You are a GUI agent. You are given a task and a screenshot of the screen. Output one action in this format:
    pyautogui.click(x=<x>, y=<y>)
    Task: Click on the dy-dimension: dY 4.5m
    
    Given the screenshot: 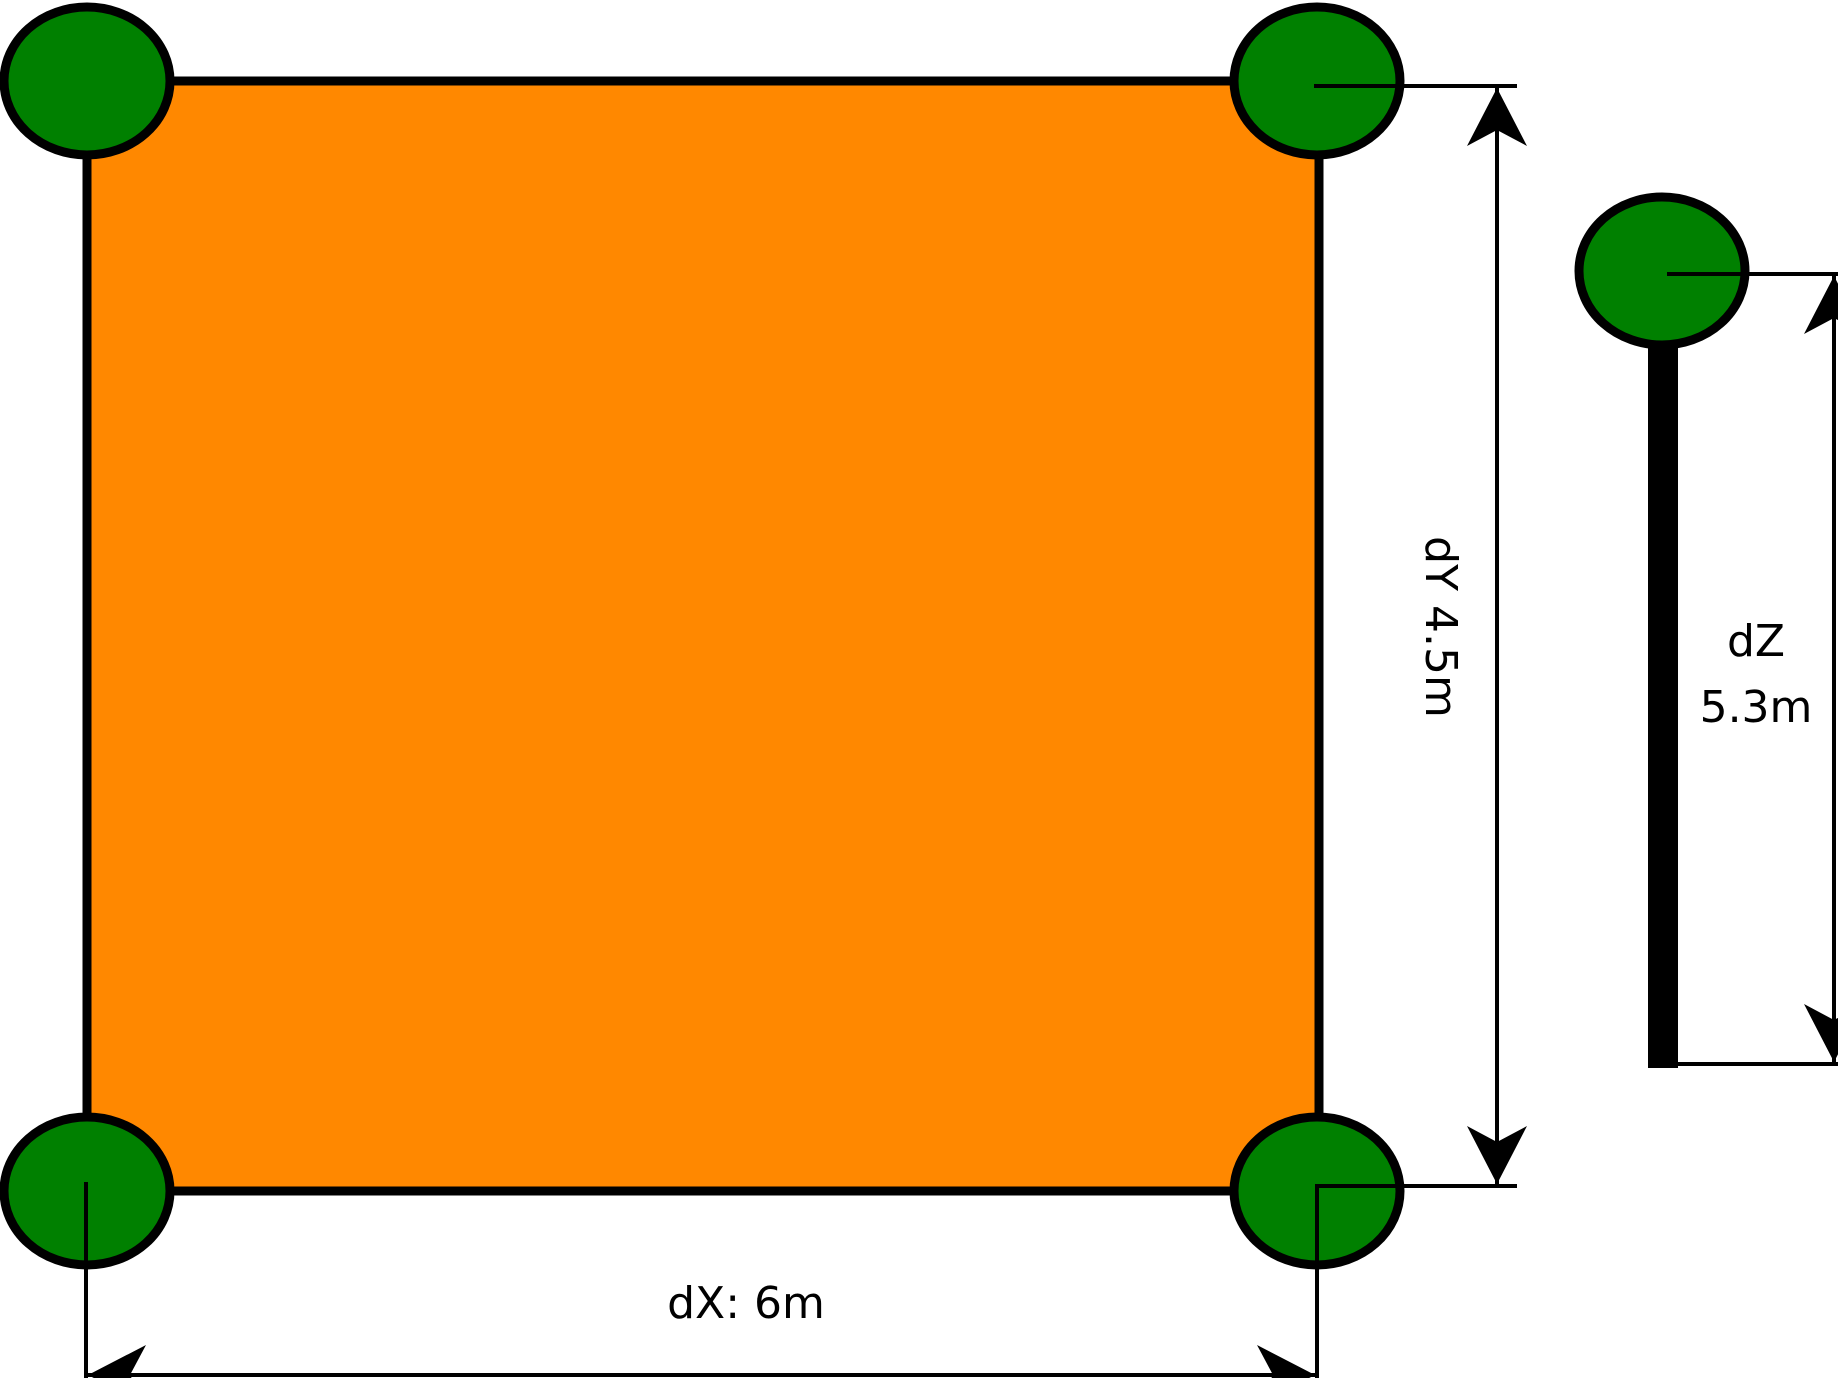 What is the action you would take?
    pyautogui.click(x=1420, y=636)
    